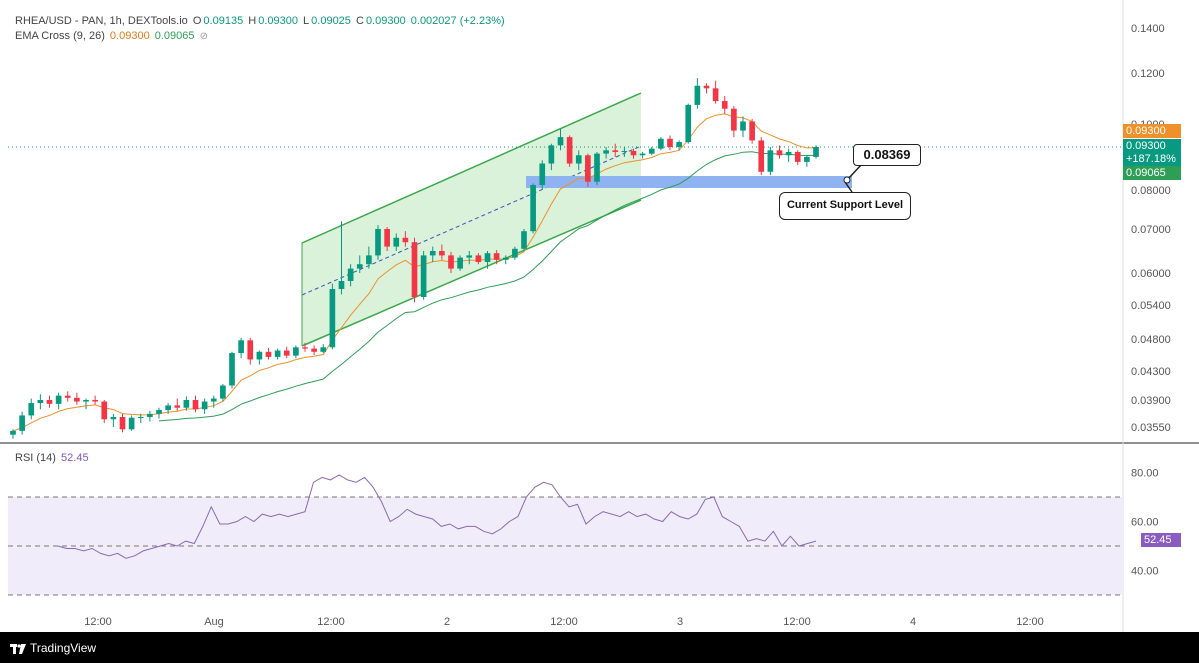 Image resolution: width=1199 pixels, height=663 pixels. Describe the element at coordinates (1145, 572) in the screenshot. I see `rsi-axis-label: 40.00` at that location.